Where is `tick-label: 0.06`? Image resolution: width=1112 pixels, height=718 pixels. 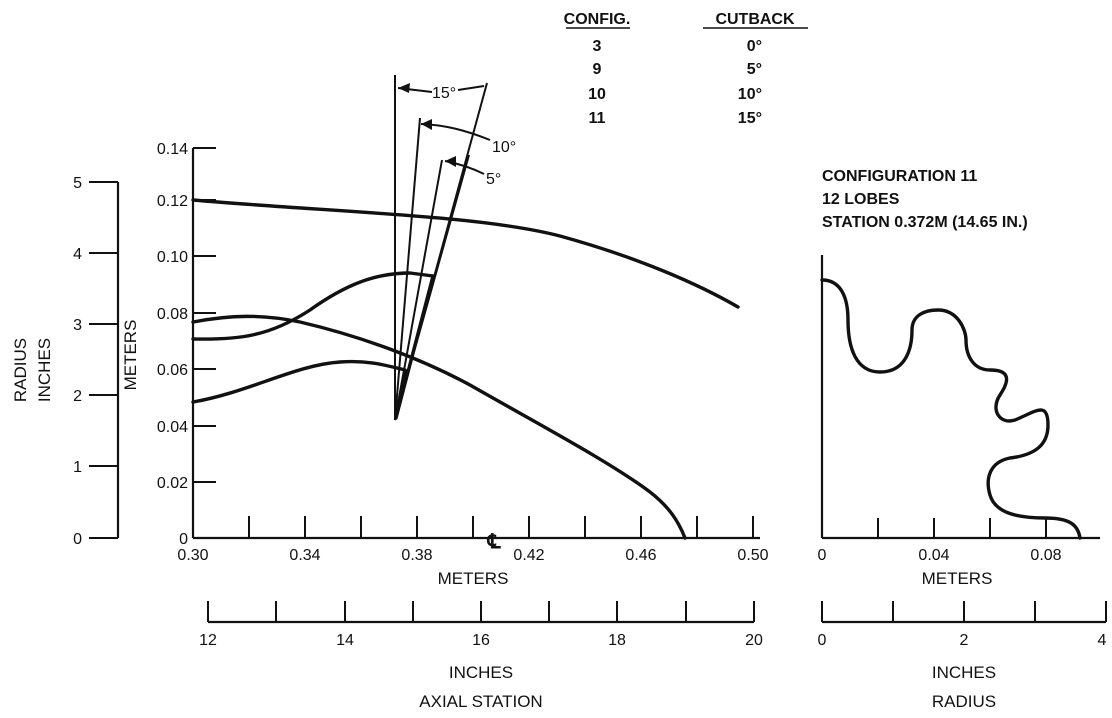
tick-label: 0.06 is located at coordinates (172, 370).